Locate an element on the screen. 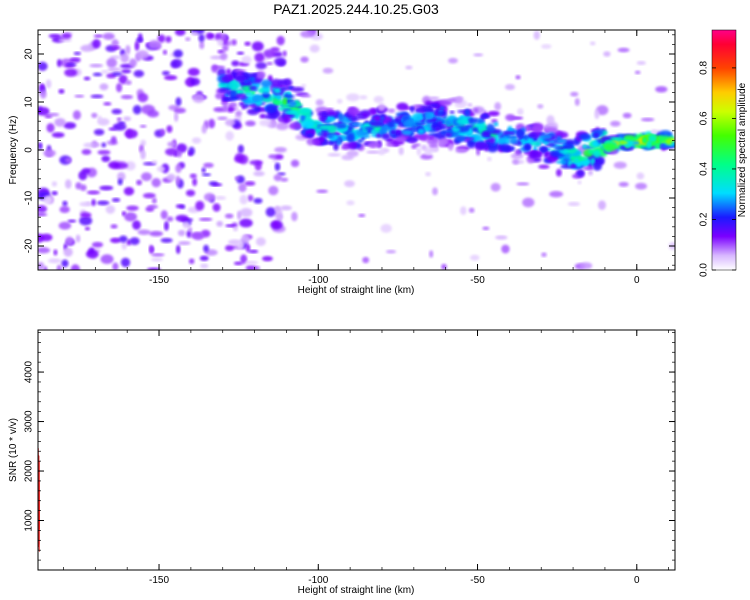 Image resolution: width=750 pixels, height=600 pixels. snr-y-label: SNR (10 * v/v) is located at coordinates (13, 450).